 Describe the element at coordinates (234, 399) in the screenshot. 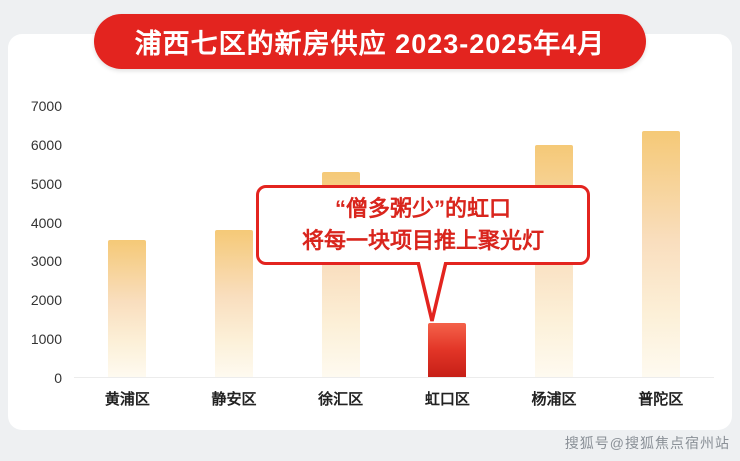

I see `x-axis-label: 静安区` at that location.